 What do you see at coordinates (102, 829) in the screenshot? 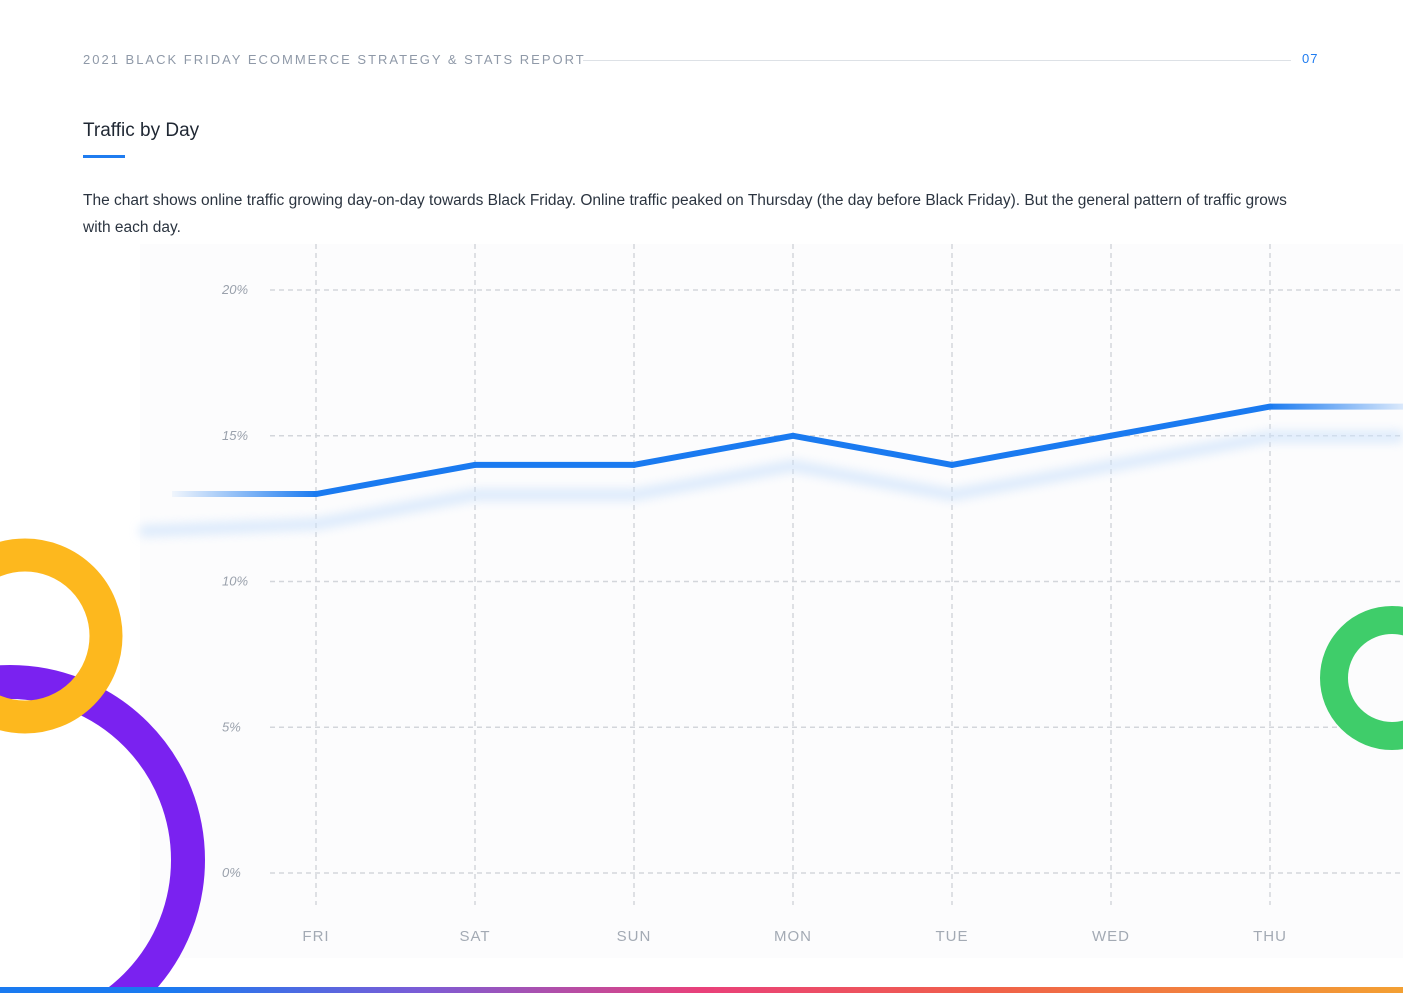
I see `purple-ring-decoration` at bounding box center [102, 829].